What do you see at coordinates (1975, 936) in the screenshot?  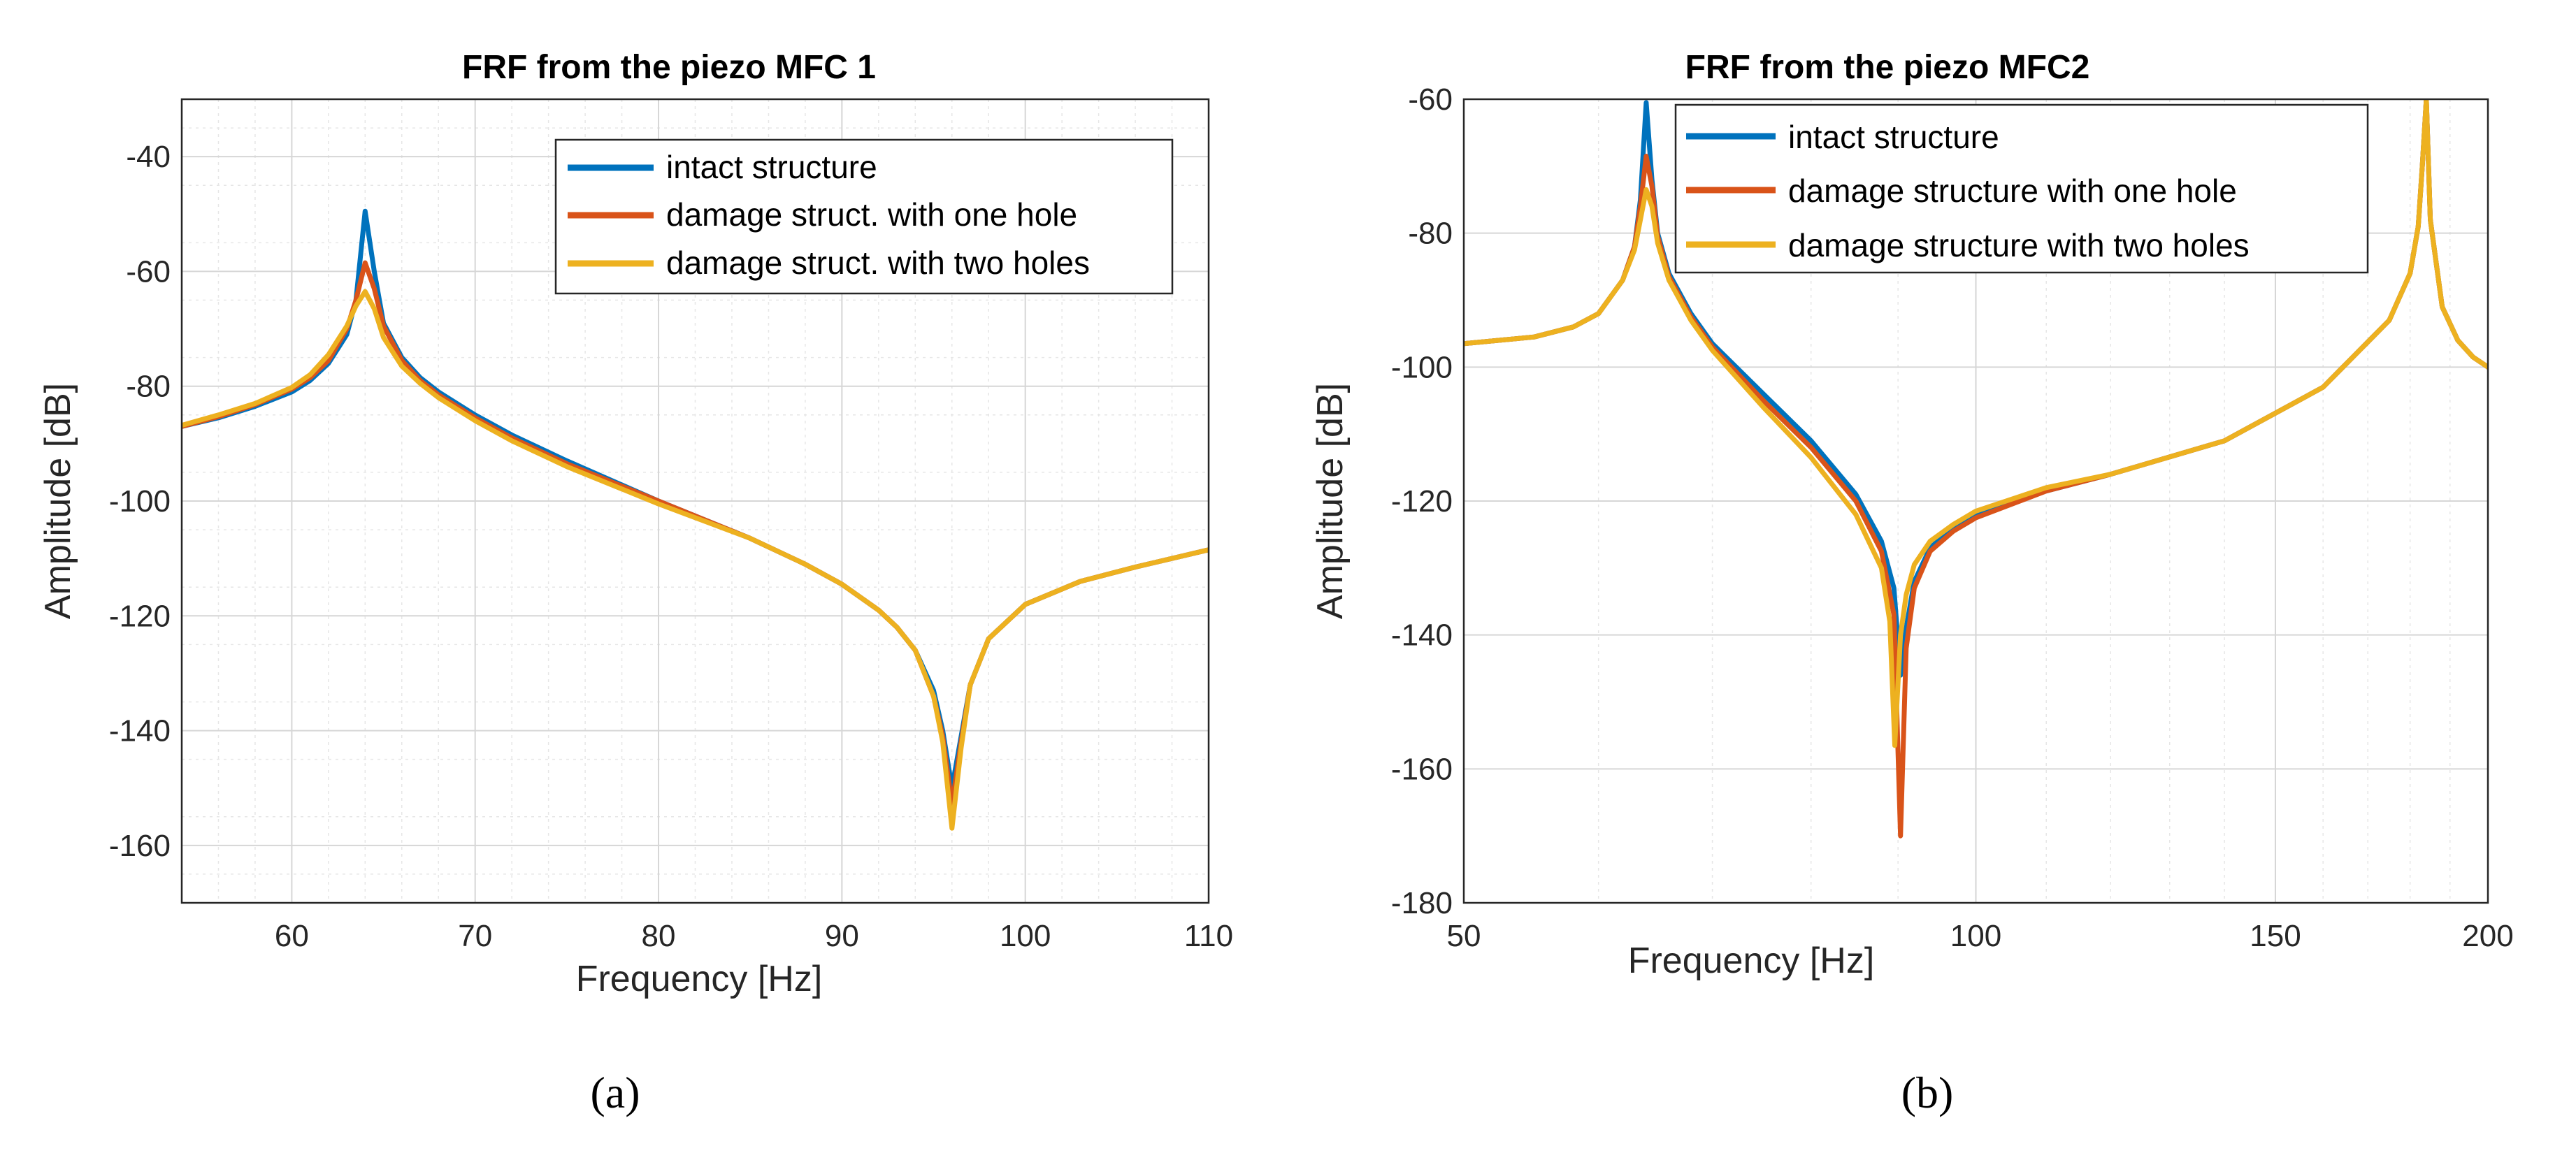 I see `panel-b-x-tick-label: 100` at bounding box center [1975, 936].